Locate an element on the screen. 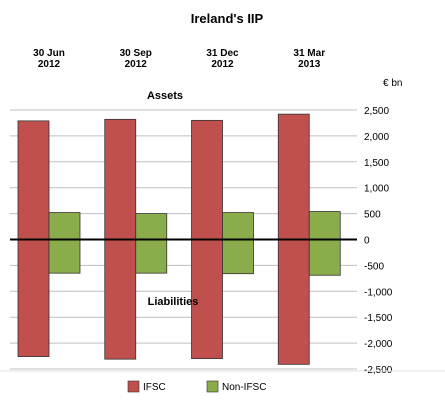 The image size is (445, 407). y-tick-label: -1,500 is located at coordinates (378, 318).